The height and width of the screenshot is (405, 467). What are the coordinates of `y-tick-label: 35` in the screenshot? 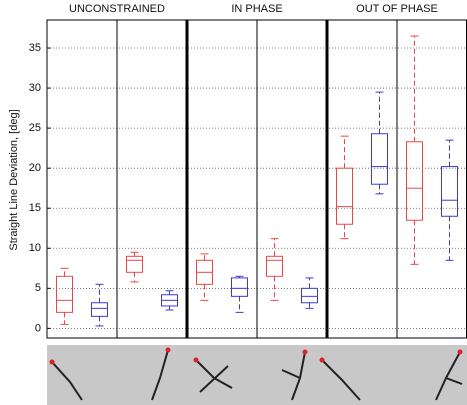 It's located at (35, 48).